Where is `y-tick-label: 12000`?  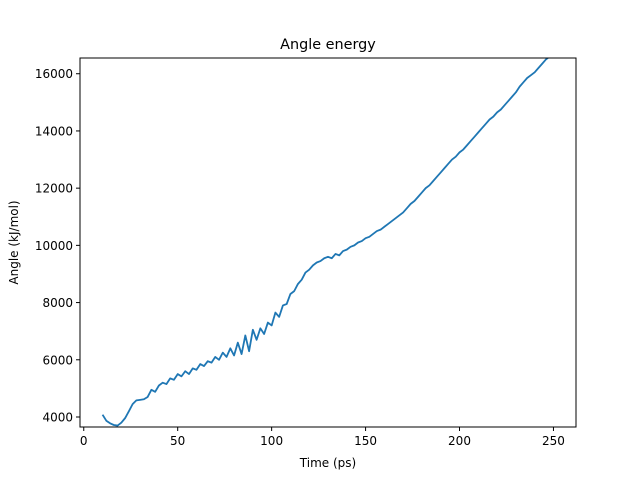 y-tick-label: 12000 is located at coordinates (54, 189).